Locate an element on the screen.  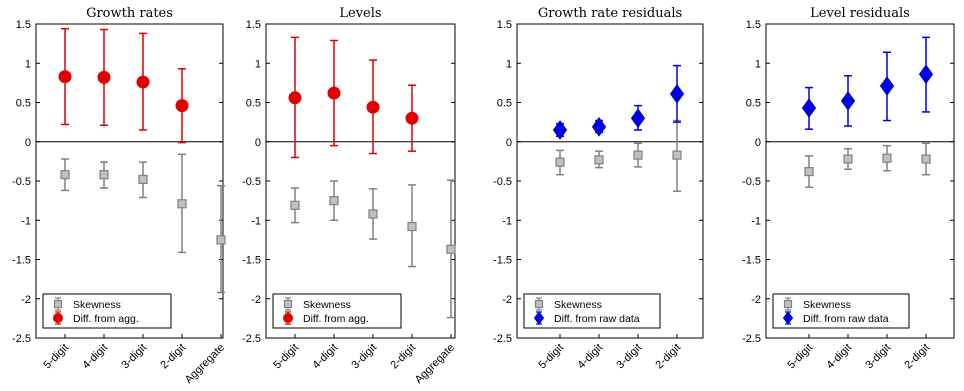
chart-title: Growth rates is located at coordinates (129, 13).